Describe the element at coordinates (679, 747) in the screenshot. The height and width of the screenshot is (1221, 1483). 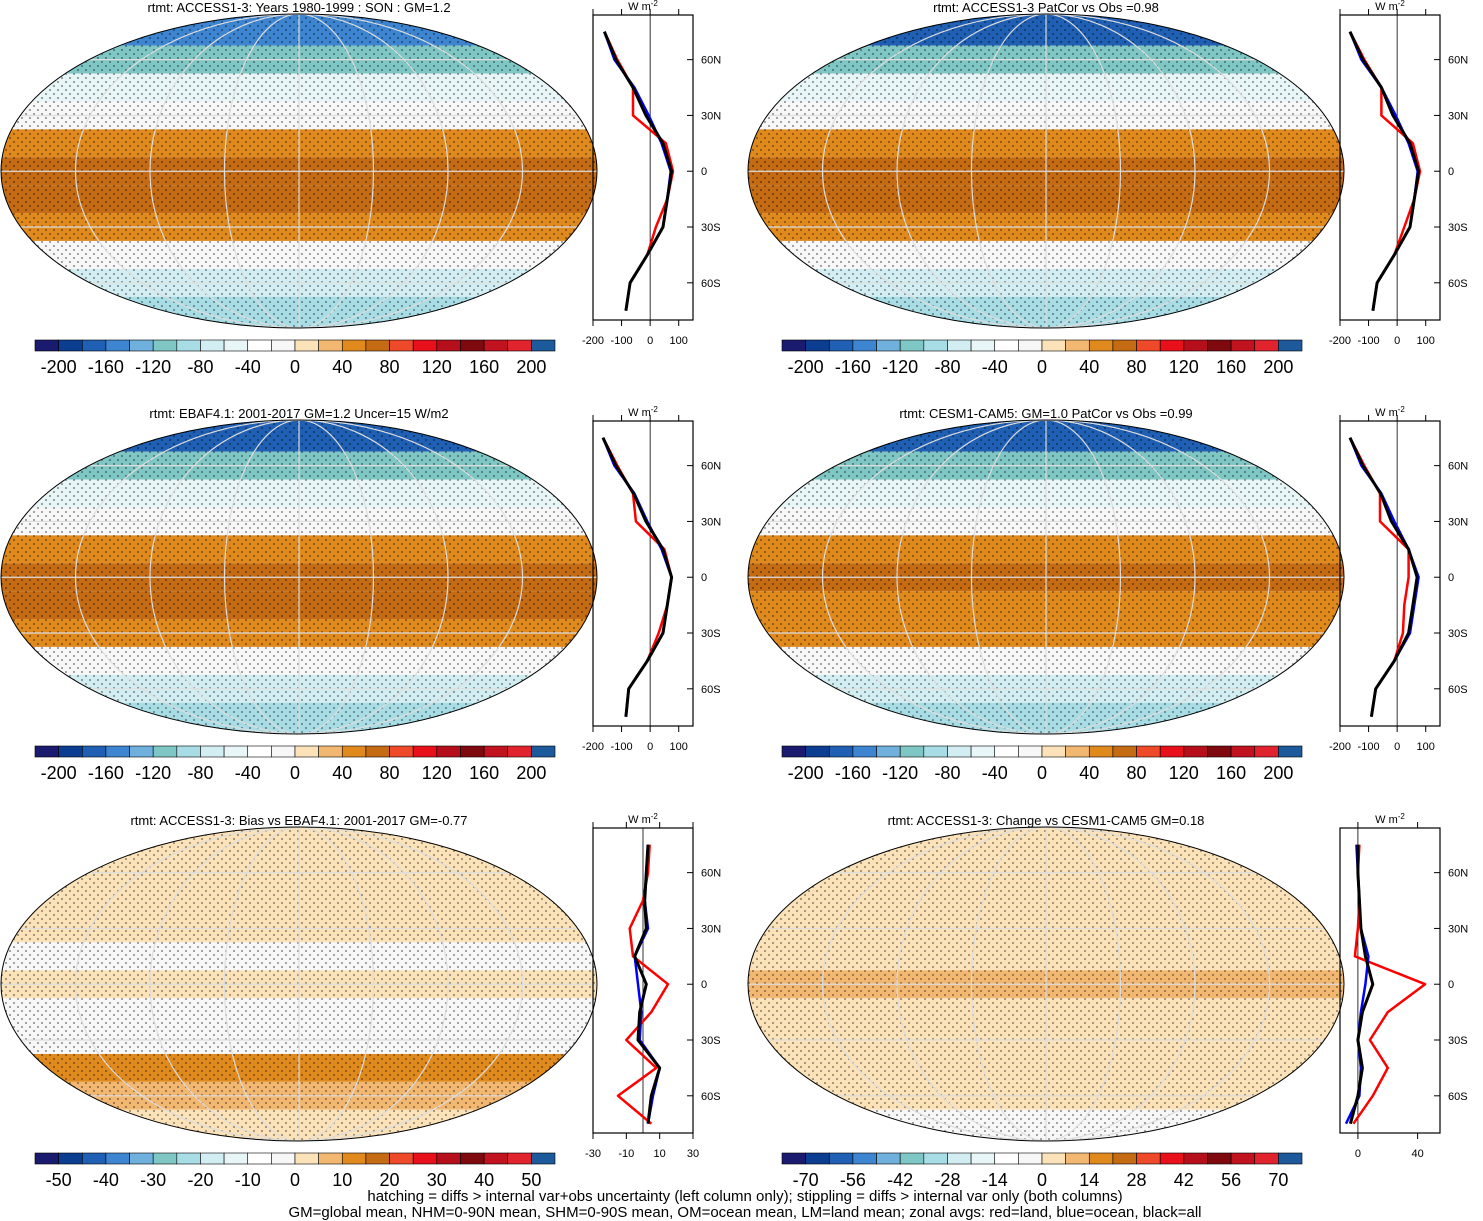
I see `x-tick-label: 100` at that location.